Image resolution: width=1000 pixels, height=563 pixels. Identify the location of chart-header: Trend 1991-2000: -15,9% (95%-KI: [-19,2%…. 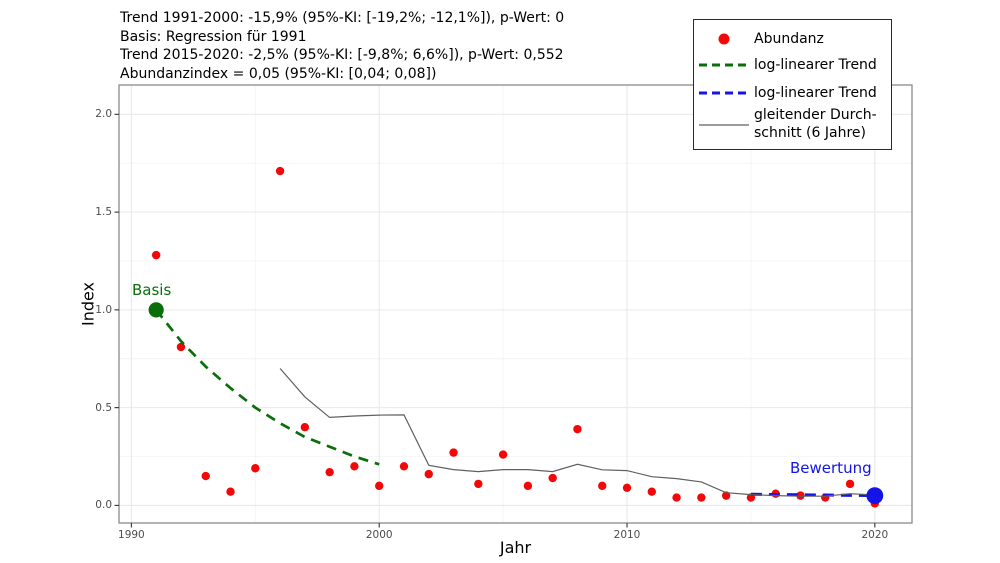
(342, 46).